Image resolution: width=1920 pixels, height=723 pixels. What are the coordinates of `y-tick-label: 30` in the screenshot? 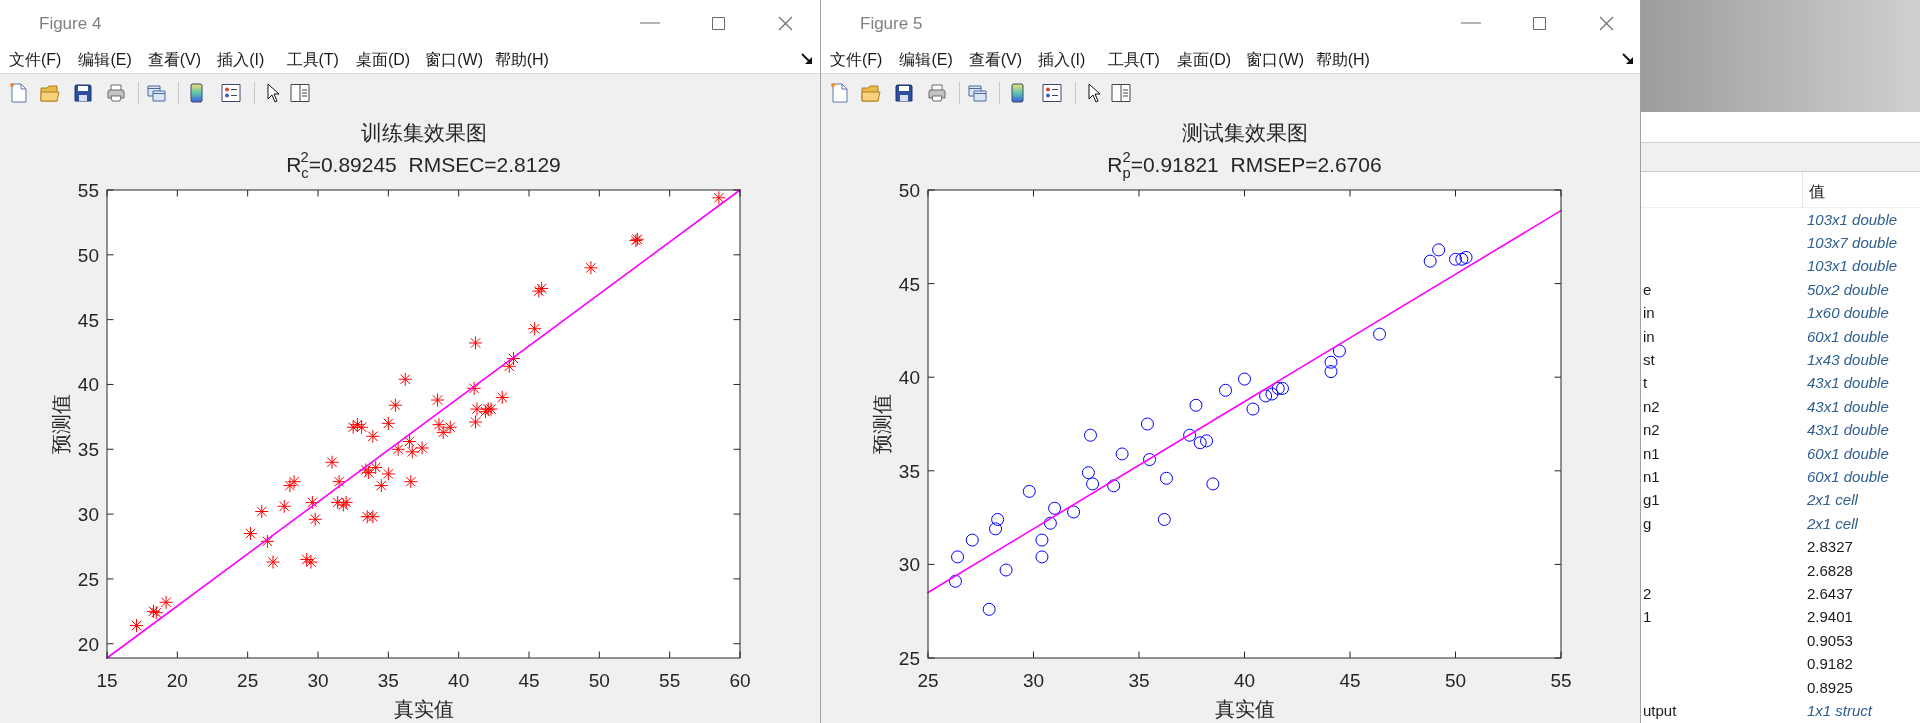 It's located at (88, 515).